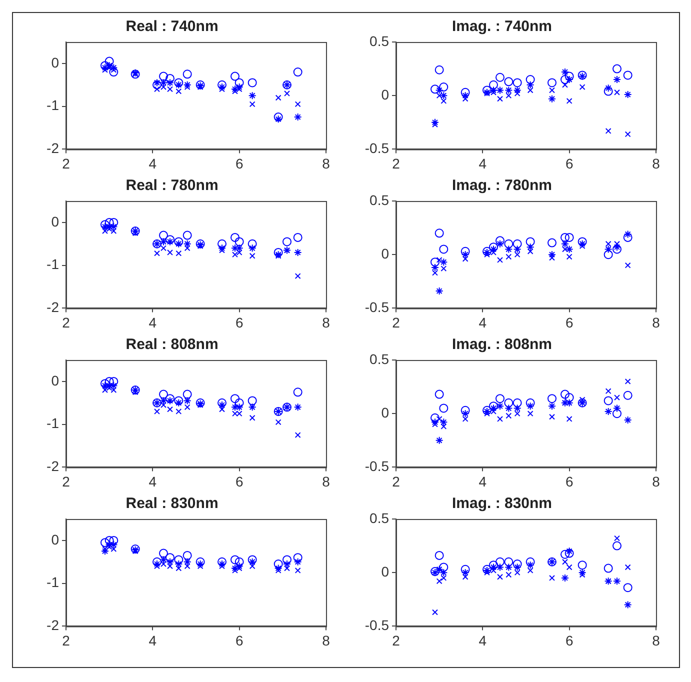 Image resolution: width=691 pixels, height=682 pixels. Describe the element at coordinates (172, 503) in the screenshot. I see `chart-title: Real : 830nm` at that location.